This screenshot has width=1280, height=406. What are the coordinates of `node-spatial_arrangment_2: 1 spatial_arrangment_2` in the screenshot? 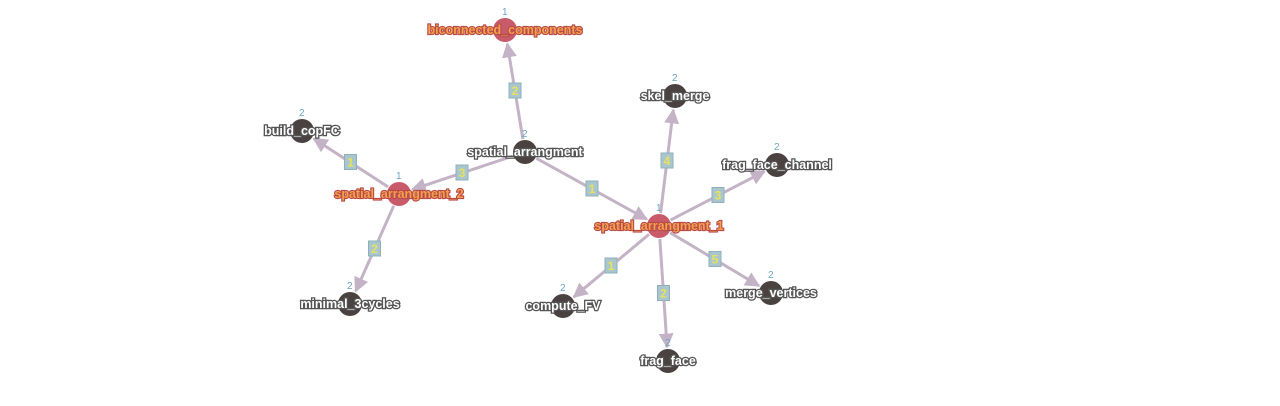 It's located at (399, 188).